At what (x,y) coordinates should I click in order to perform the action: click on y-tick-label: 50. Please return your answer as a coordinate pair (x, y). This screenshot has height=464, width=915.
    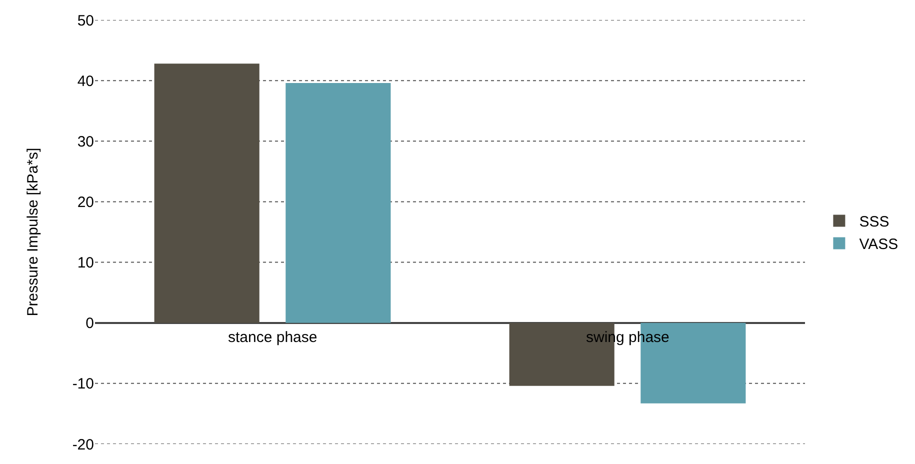
    Looking at the image, I should click on (85, 21).